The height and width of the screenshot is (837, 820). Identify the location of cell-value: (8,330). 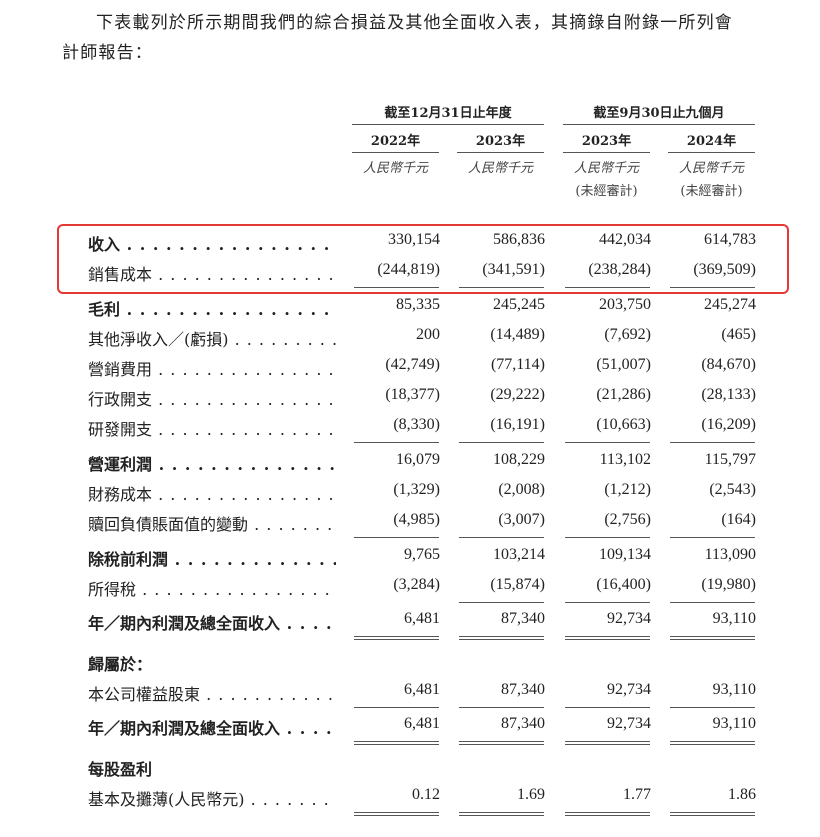
(416, 424).